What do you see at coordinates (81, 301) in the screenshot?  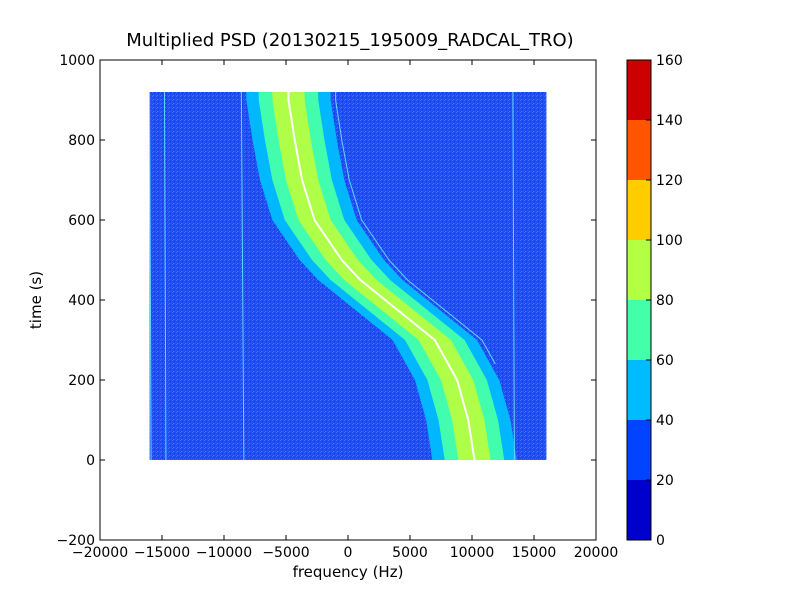 I see `y-tick-label: 400` at bounding box center [81, 301].